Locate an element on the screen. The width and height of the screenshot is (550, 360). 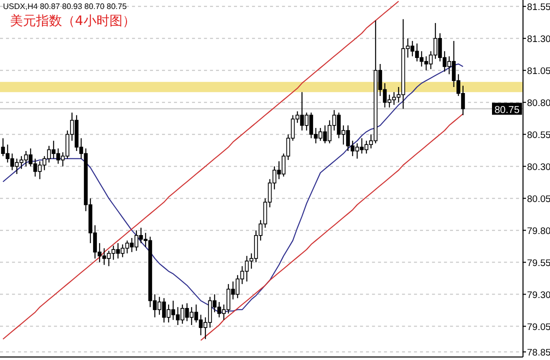
y-tick-label: 80.05 is located at coordinates (538, 199).